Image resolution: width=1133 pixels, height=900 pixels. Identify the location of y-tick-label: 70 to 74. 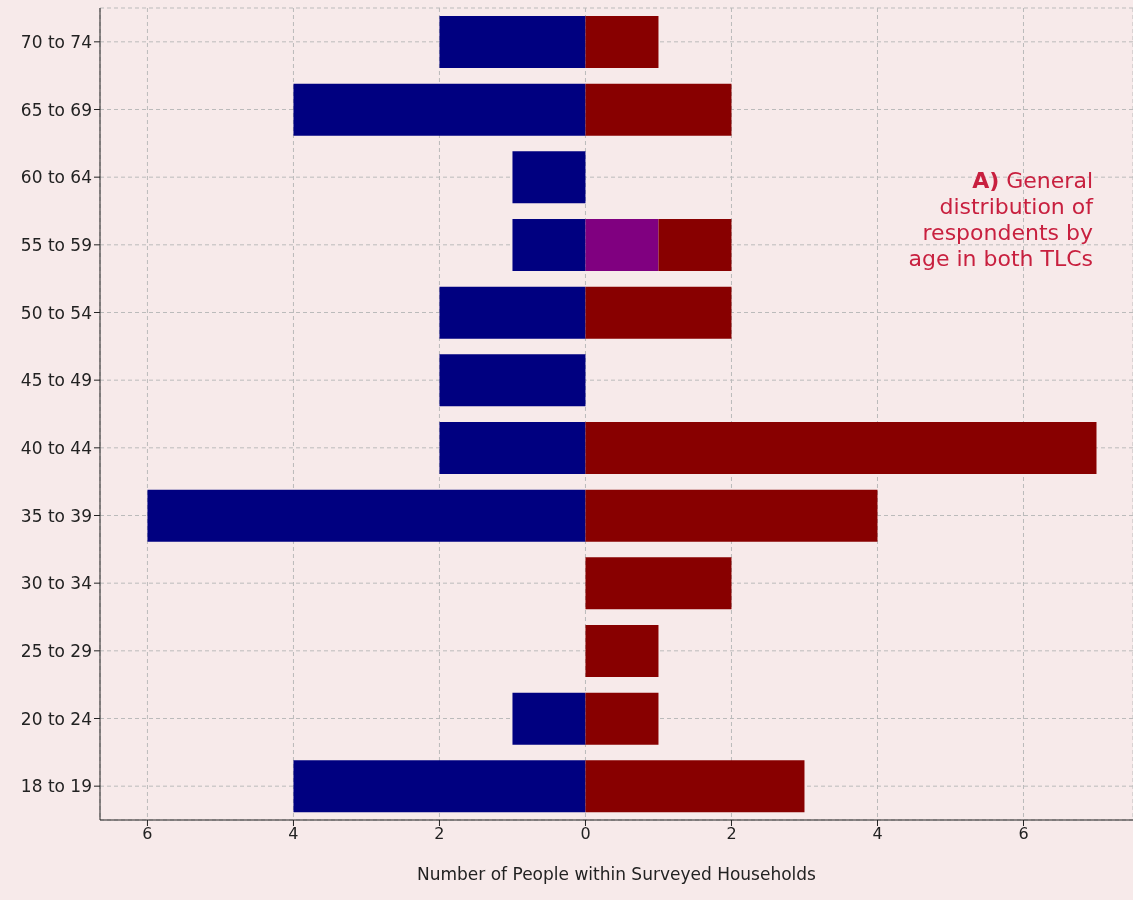
(56, 41).